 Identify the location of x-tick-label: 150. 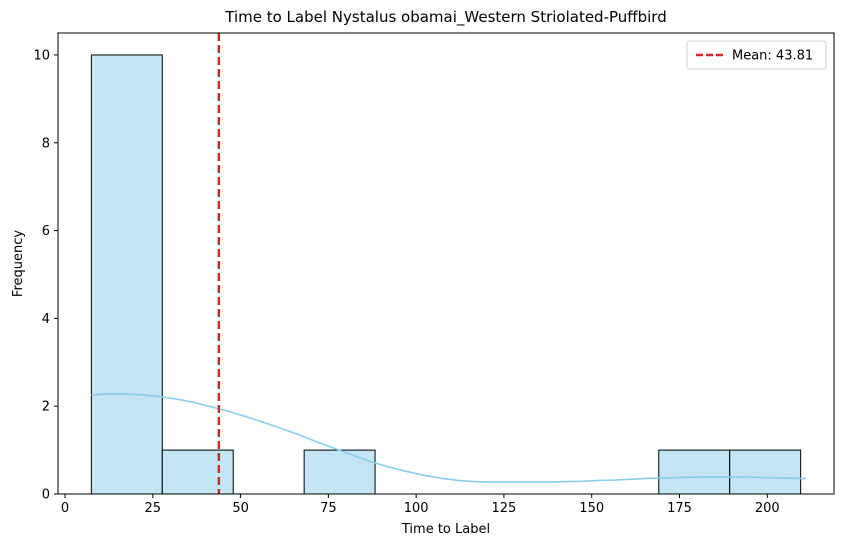
(591, 508).